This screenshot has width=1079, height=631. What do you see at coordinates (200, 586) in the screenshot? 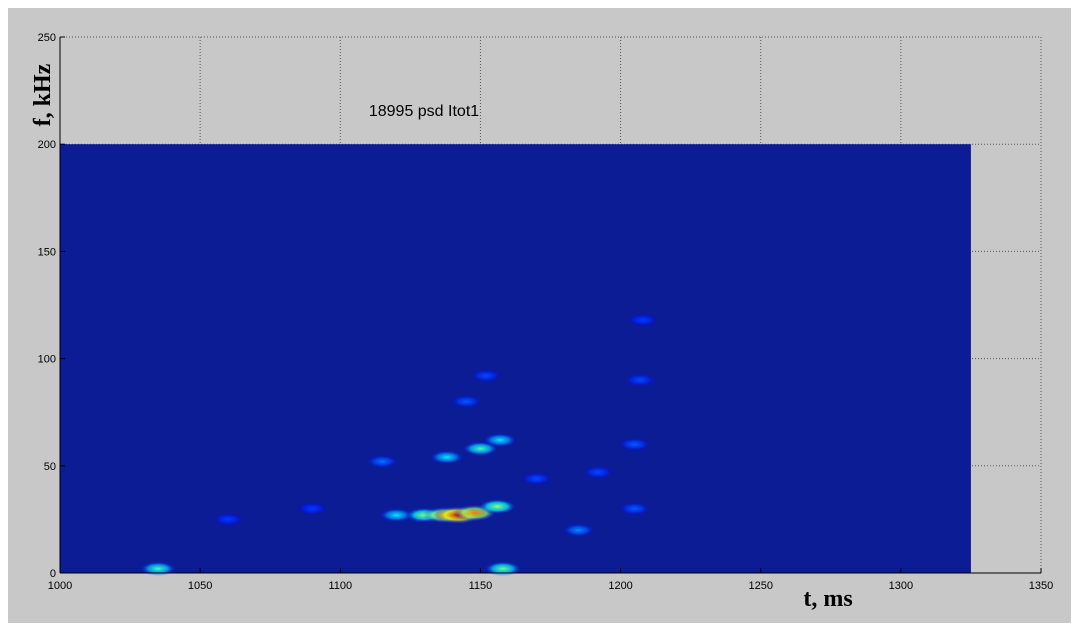
I see `x-tick-label: 1050` at bounding box center [200, 586].